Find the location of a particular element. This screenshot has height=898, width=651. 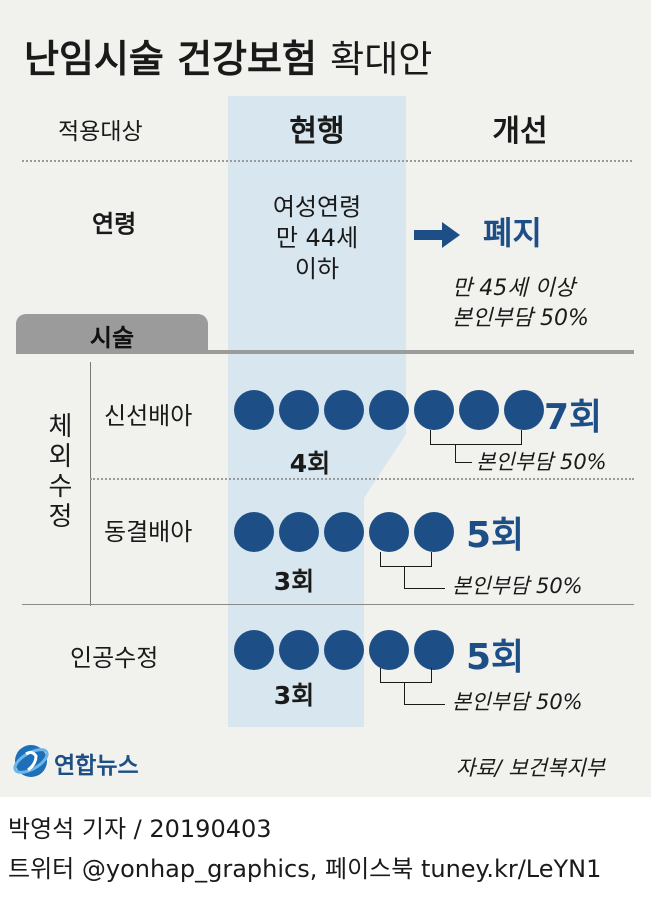

procedure-tab-label: 시술 is located at coordinates (112, 338).